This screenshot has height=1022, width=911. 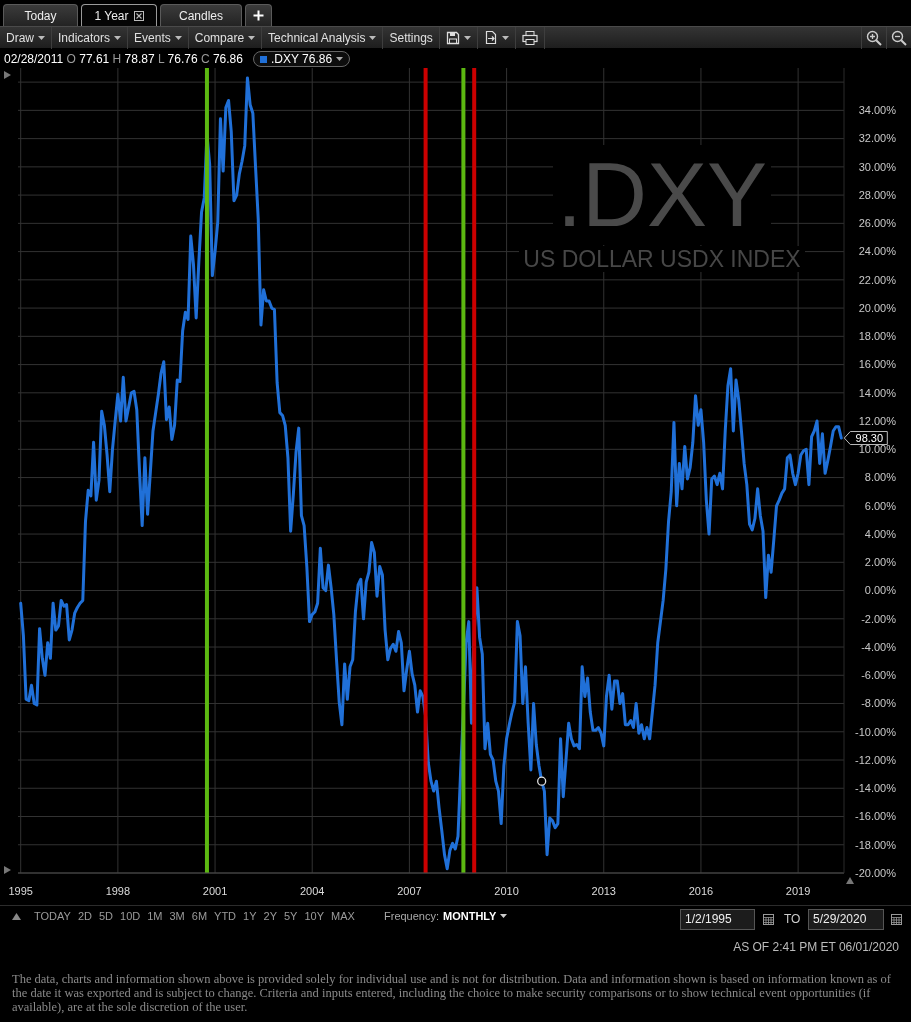 What do you see at coordinates (876, 759) in the screenshot?
I see `y-tick-label: -12.00%` at bounding box center [876, 759].